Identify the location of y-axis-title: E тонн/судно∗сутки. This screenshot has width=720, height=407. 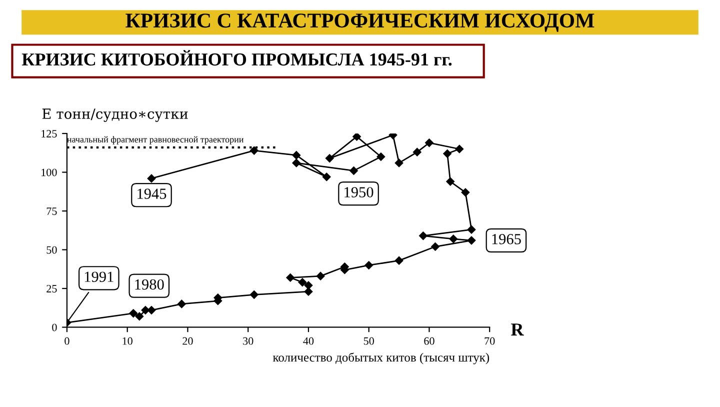
(115, 115).